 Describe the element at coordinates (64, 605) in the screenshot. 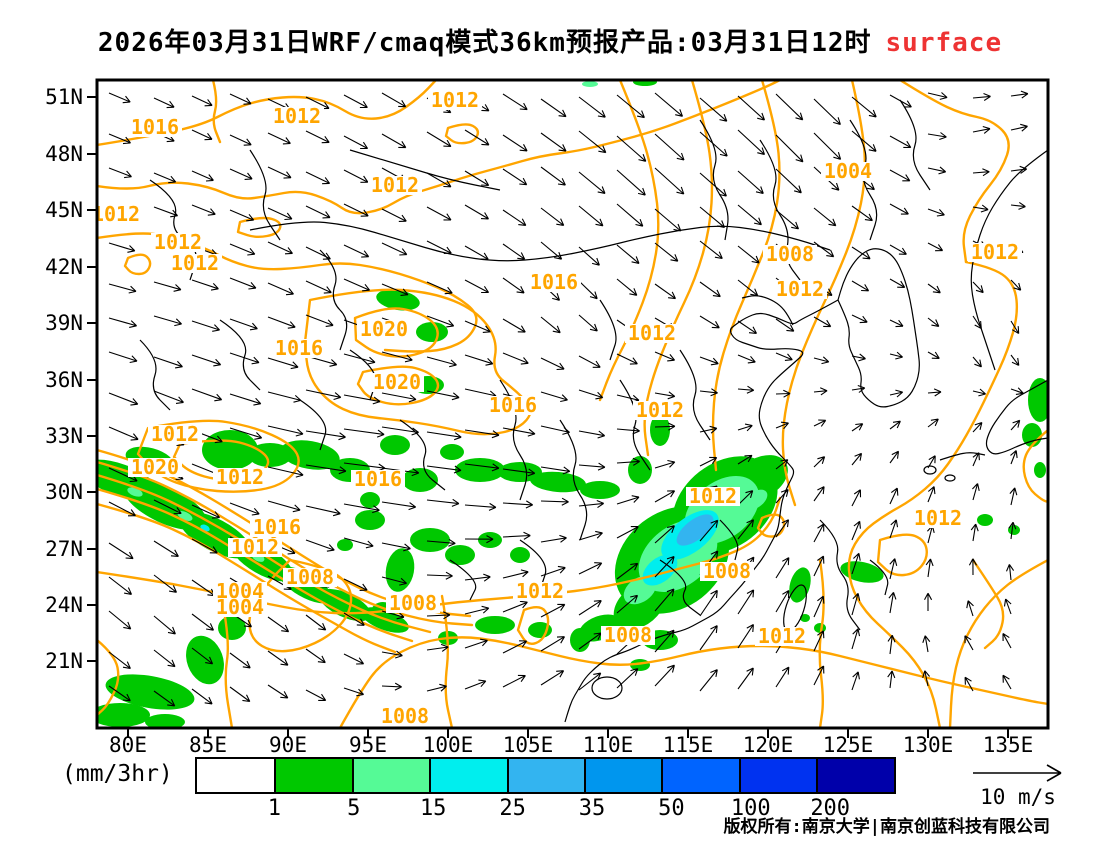

I see `lat-tick-label: 24N` at that location.